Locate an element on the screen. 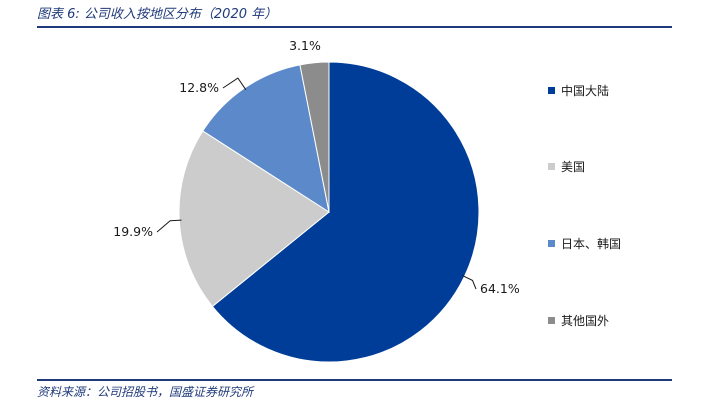 The image size is (704, 416). slice-中国大陆-data-label: 64.1% is located at coordinates (500, 288).